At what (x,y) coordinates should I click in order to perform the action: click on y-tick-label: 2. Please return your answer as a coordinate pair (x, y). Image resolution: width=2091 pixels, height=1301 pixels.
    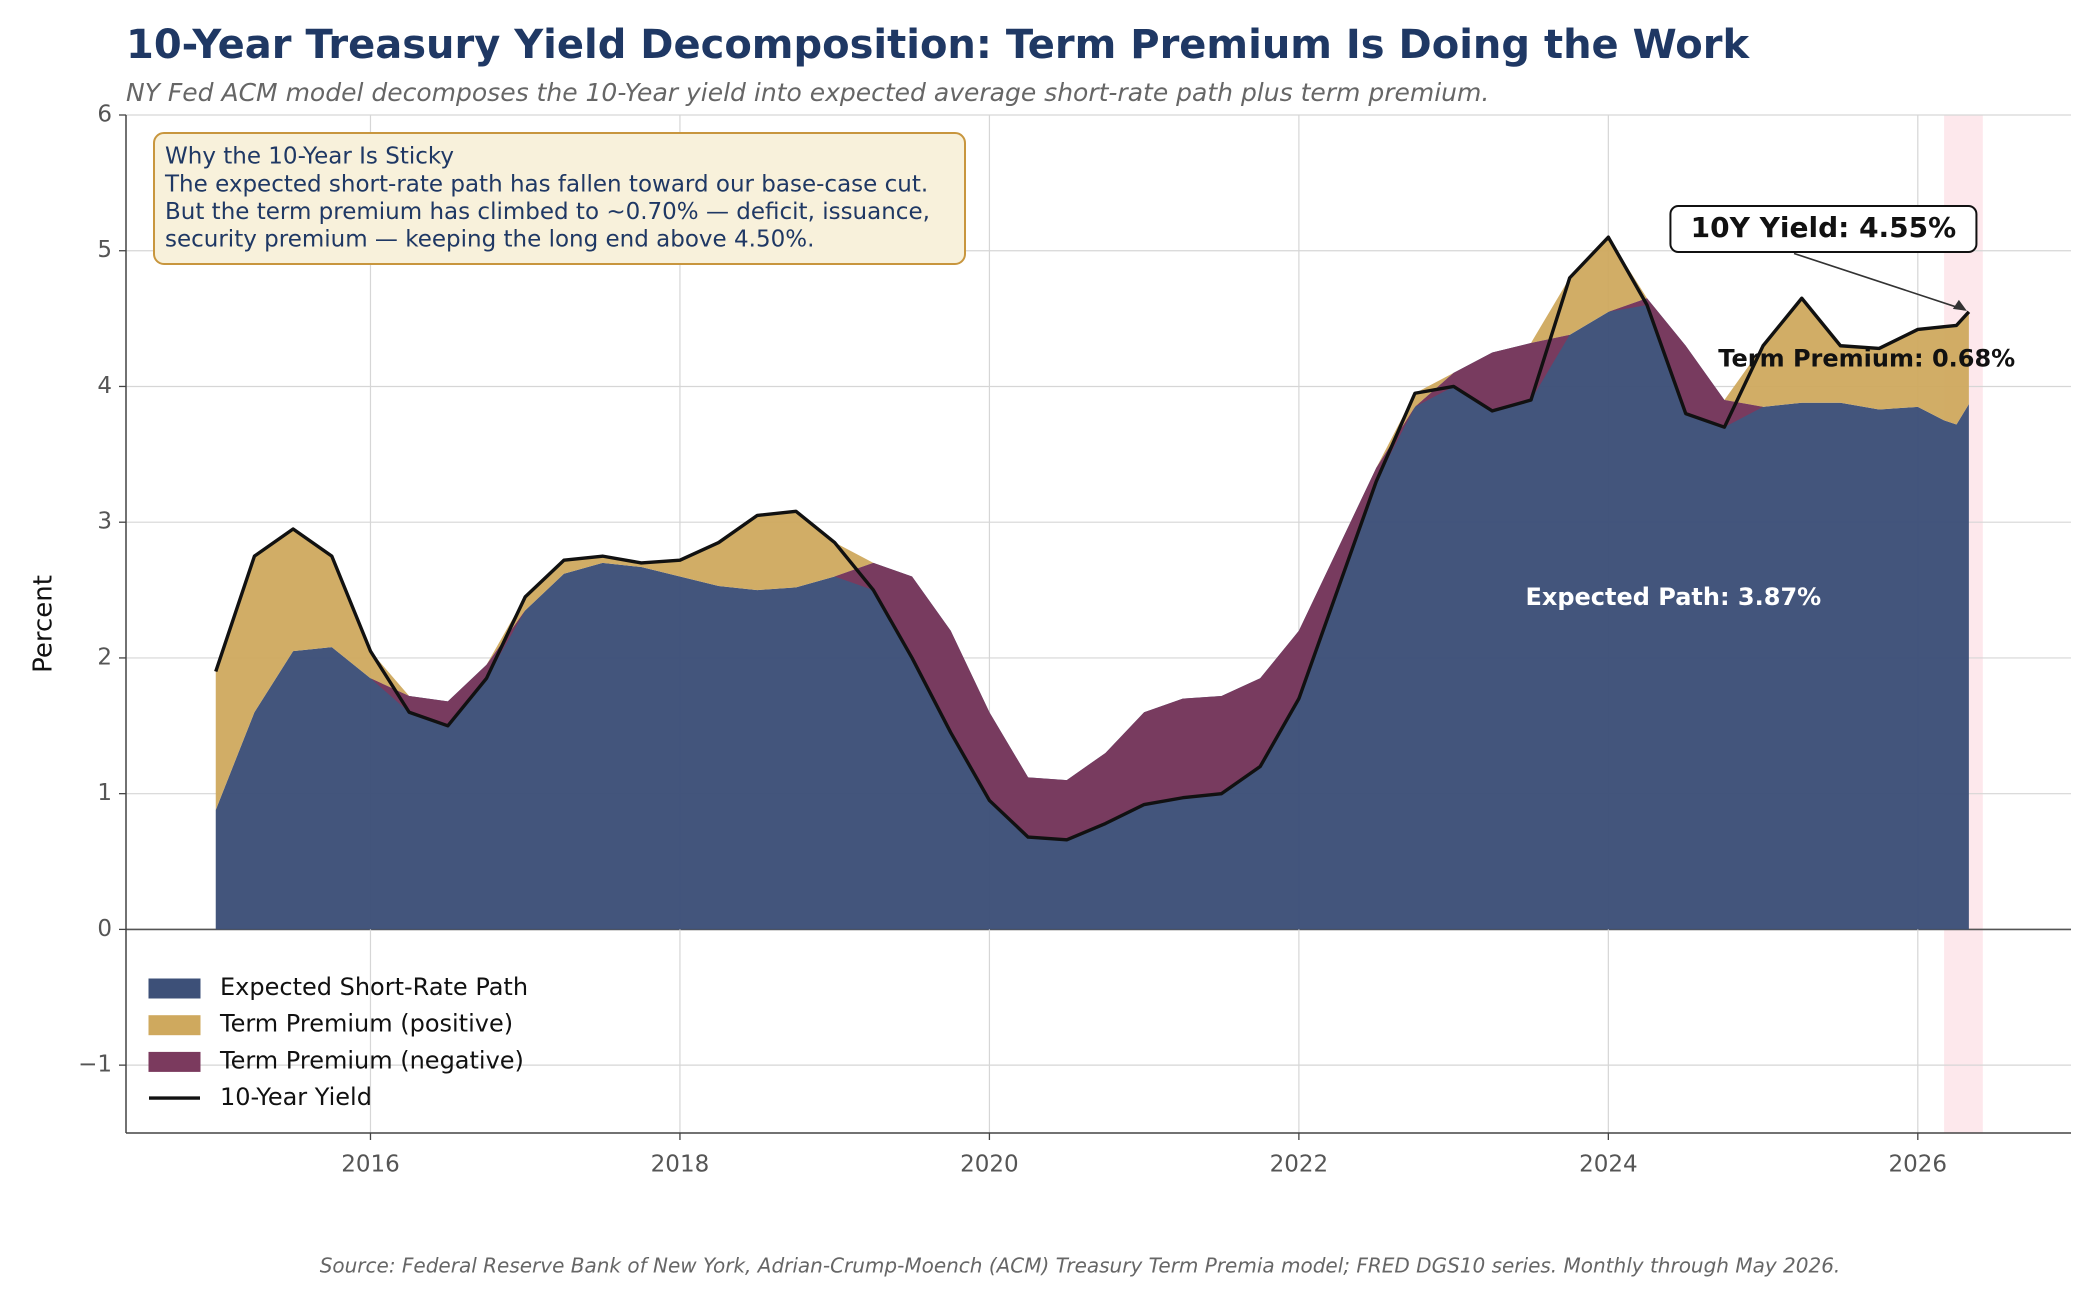
    Looking at the image, I should click on (104, 657).